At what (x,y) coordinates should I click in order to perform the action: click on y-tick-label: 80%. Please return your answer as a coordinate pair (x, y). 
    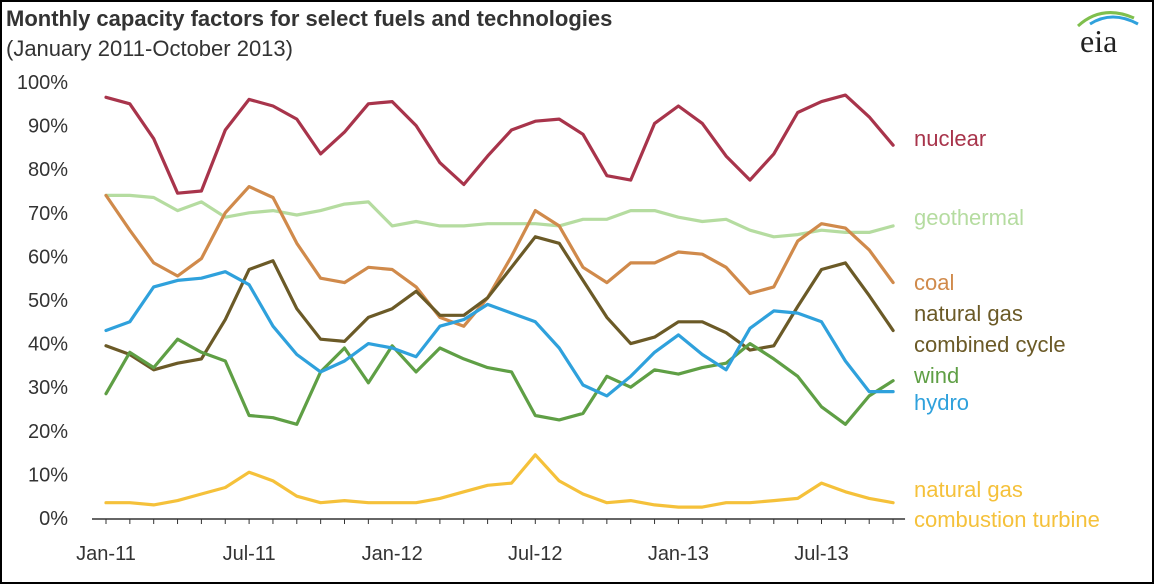
    Looking at the image, I should click on (48, 170).